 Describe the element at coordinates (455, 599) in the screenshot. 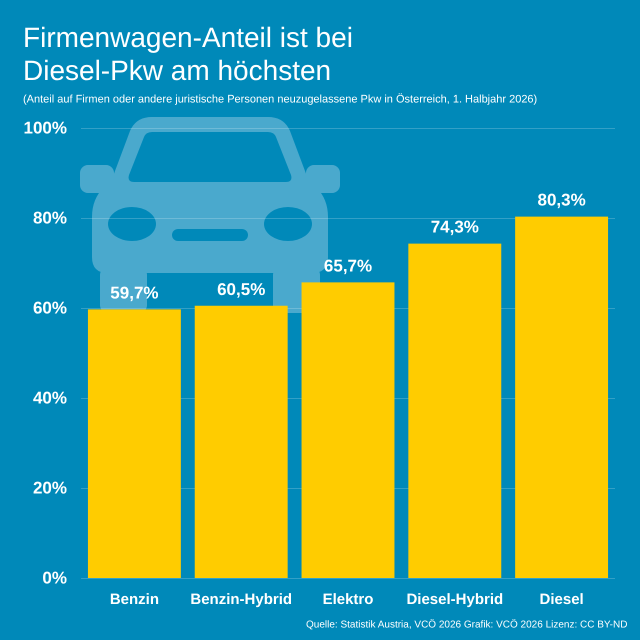

I see `x-tick-label: Diesel-Hybrid` at that location.